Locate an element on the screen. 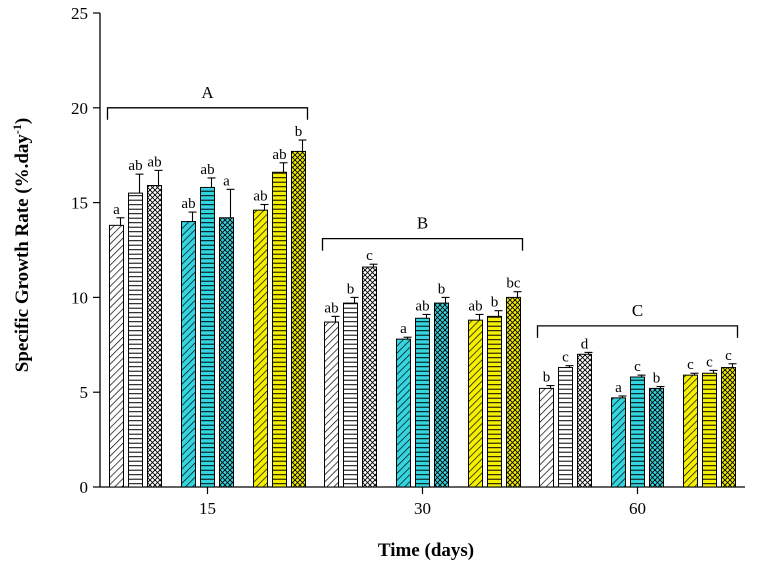 Image resolution: width=765 pixels, height=570 pixels. significance-label: bc is located at coordinates (513, 284).